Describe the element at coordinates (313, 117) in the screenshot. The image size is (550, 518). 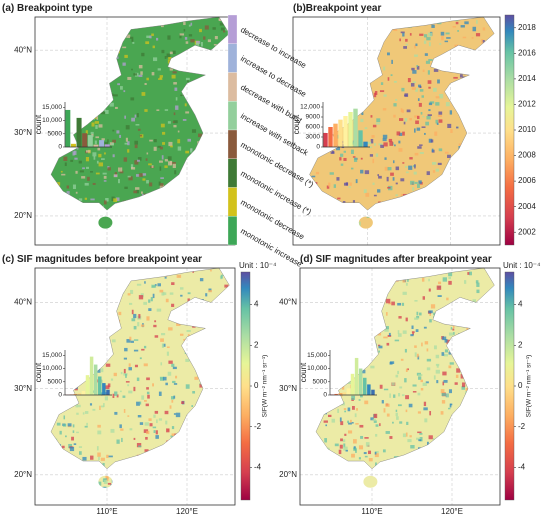
I see `hist-tick-label: 9000` at that location.